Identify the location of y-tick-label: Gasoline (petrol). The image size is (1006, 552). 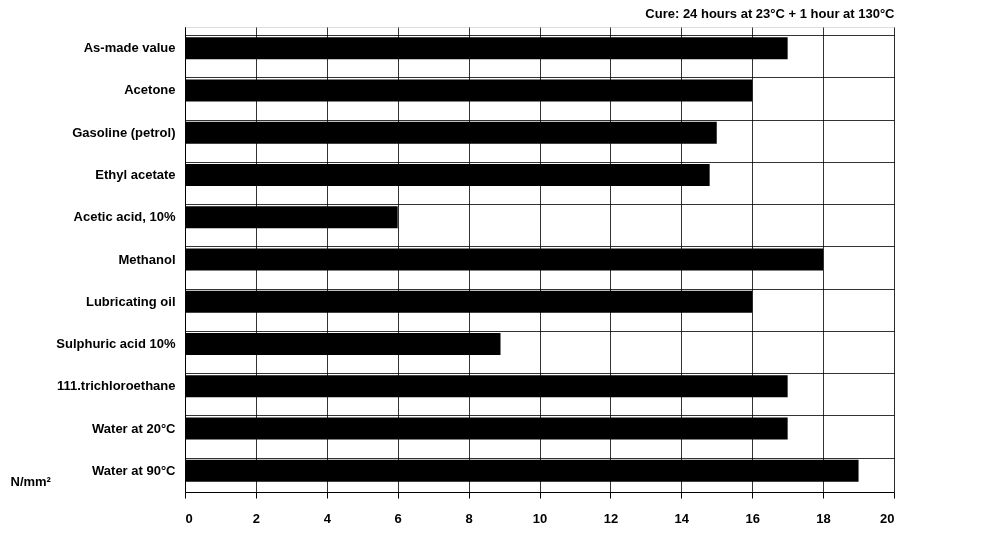
(124, 132).